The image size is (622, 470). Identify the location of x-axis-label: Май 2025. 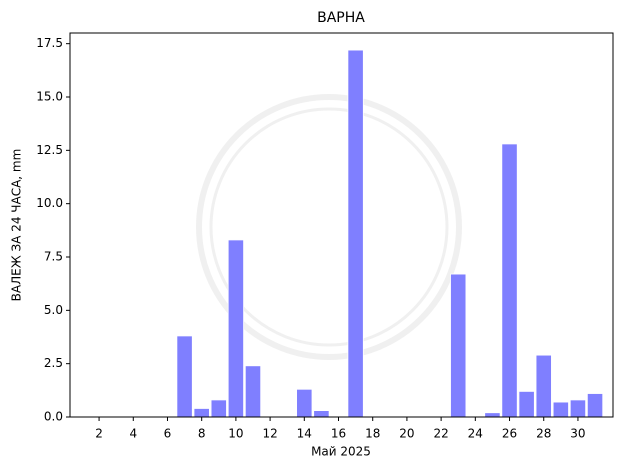
(341, 452).